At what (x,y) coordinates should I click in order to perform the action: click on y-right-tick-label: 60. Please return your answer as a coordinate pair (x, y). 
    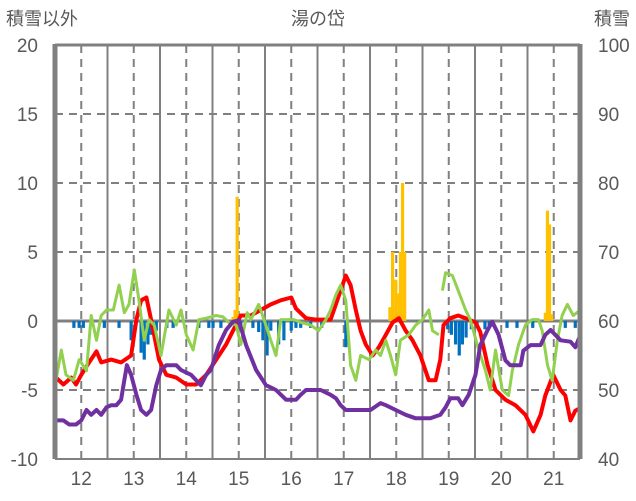
    Looking at the image, I should click on (608, 322).